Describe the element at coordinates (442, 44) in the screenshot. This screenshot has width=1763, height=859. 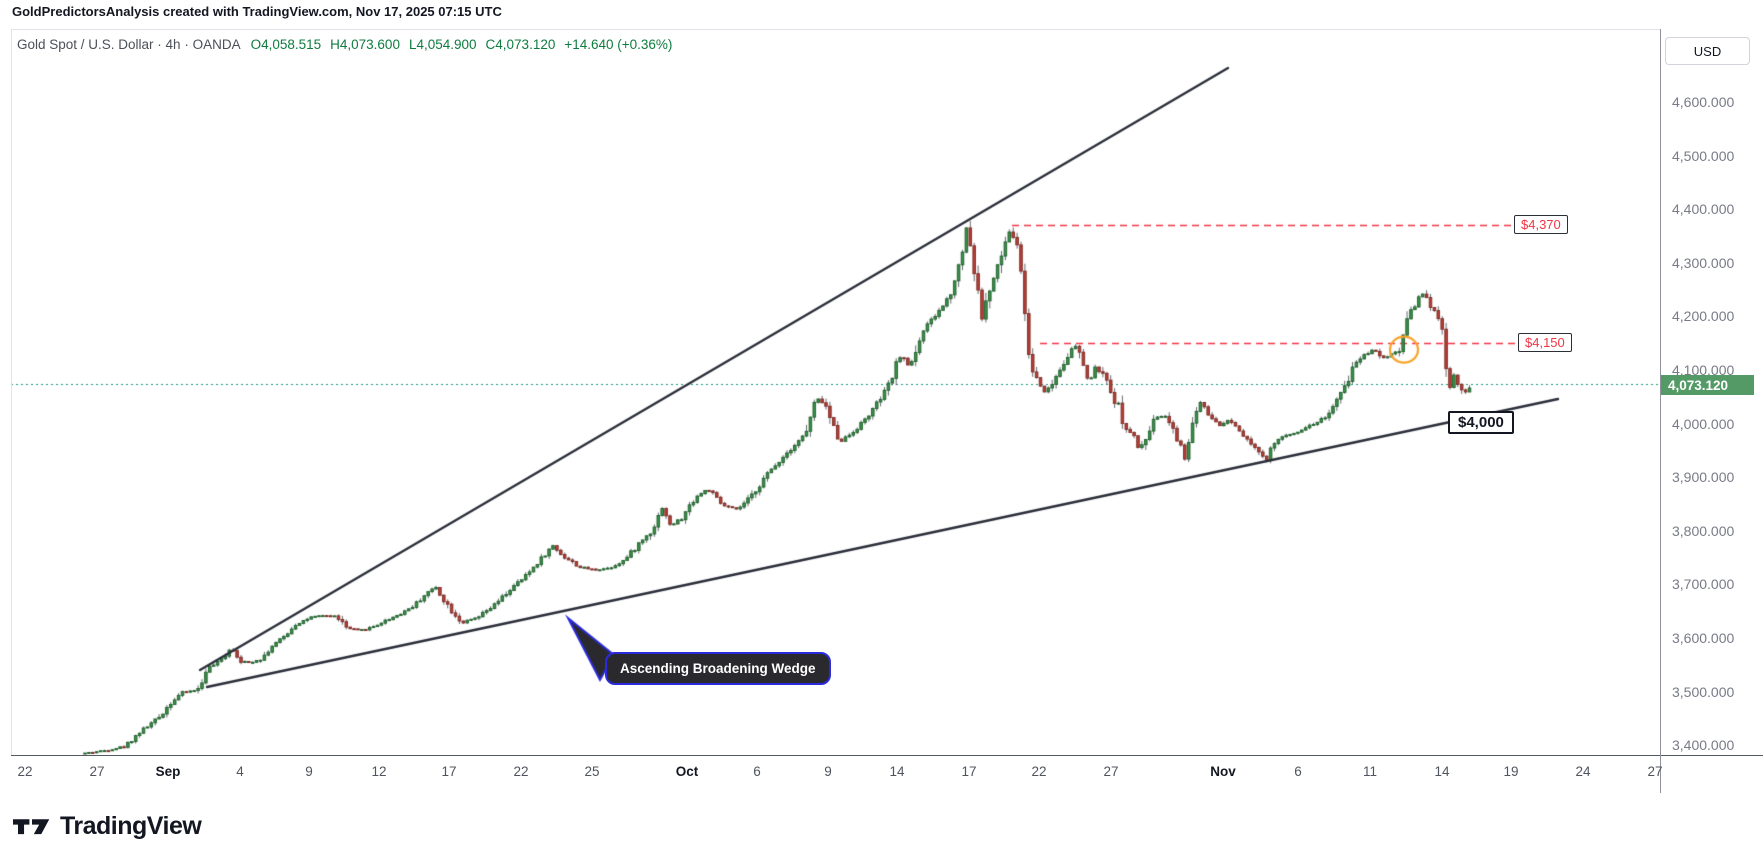
I see `ohlc-low: L4,054.900` at that location.